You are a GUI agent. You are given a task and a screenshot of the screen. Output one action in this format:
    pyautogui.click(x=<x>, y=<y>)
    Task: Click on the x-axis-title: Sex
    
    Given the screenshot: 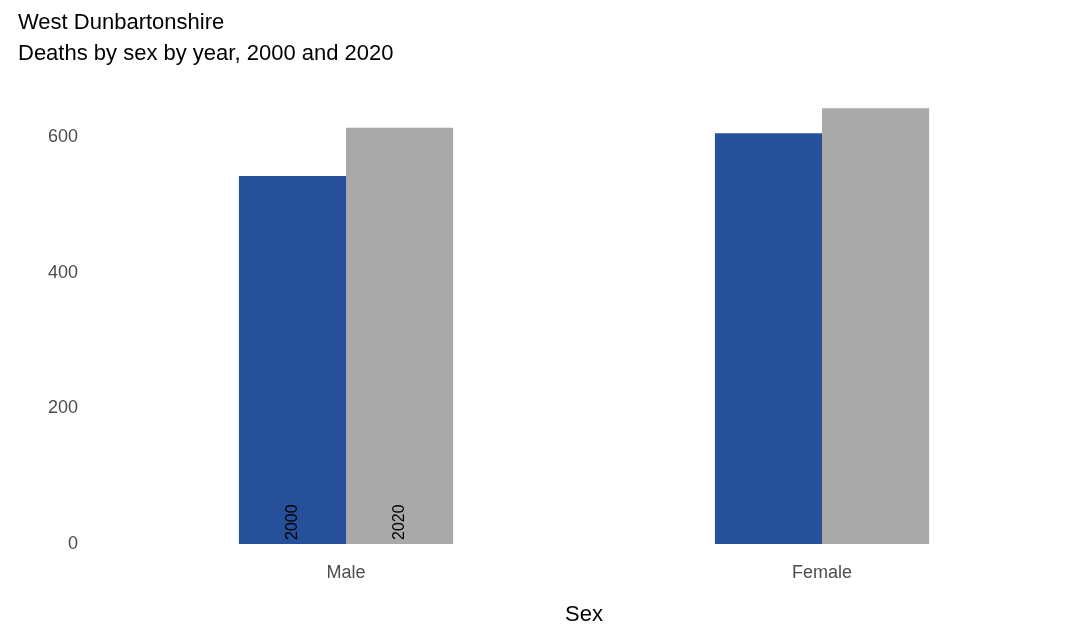 What is the action you would take?
    pyautogui.click(x=584, y=613)
    